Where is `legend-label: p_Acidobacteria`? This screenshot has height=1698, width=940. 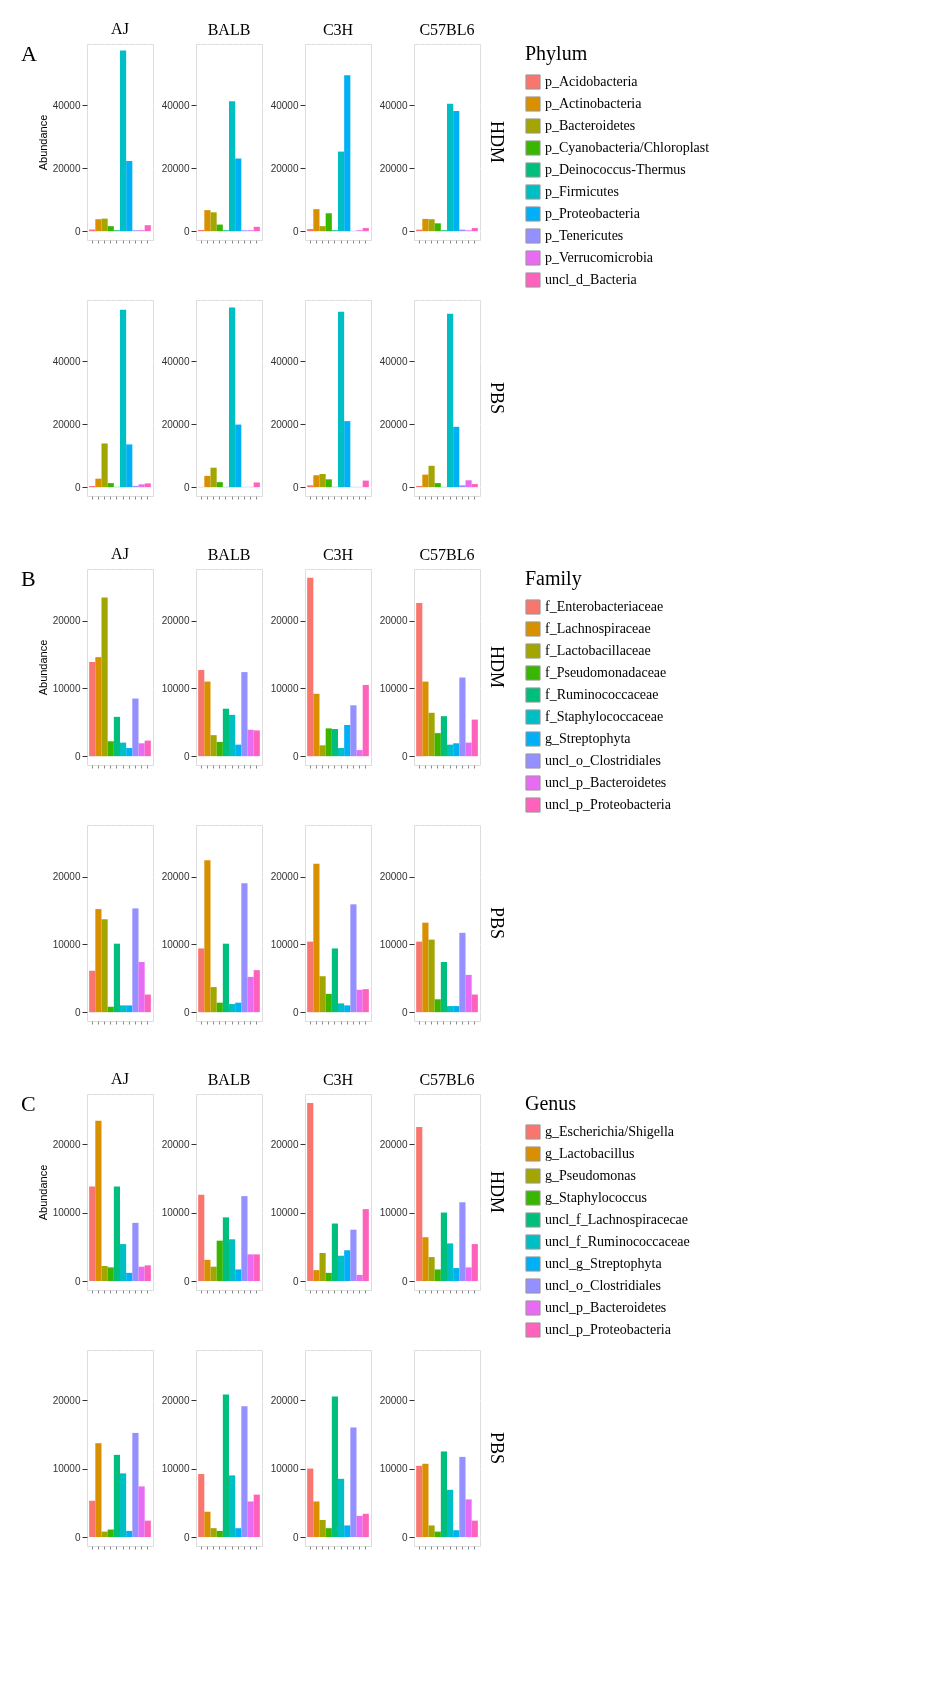
legend-label: p_Acidobacteria is located at coordinates (592, 81).